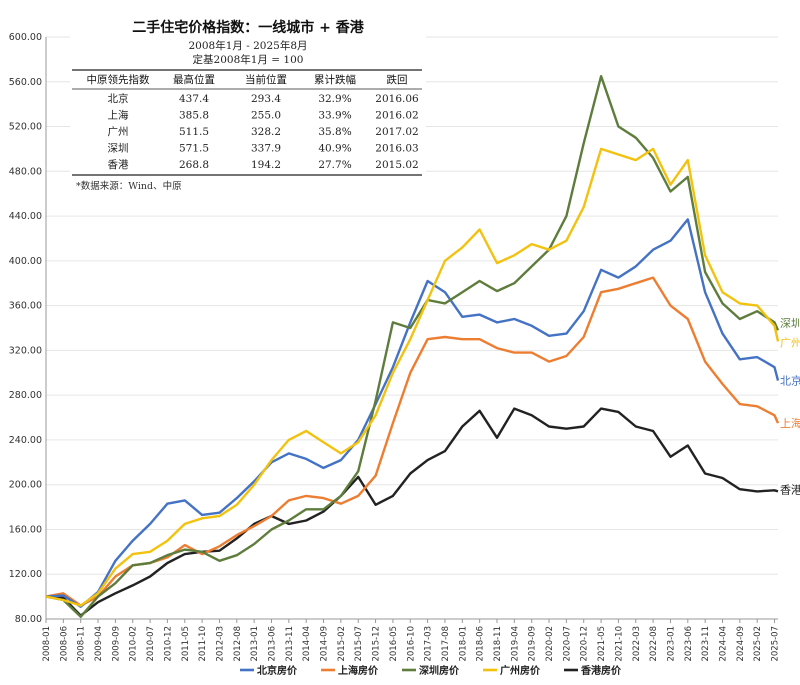 This screenshot has width=800, height=685. What do you see at coordinates (396, 132) in the screenshot?
I see `table-cell: 2017.02` at bounding box center [396, 132].